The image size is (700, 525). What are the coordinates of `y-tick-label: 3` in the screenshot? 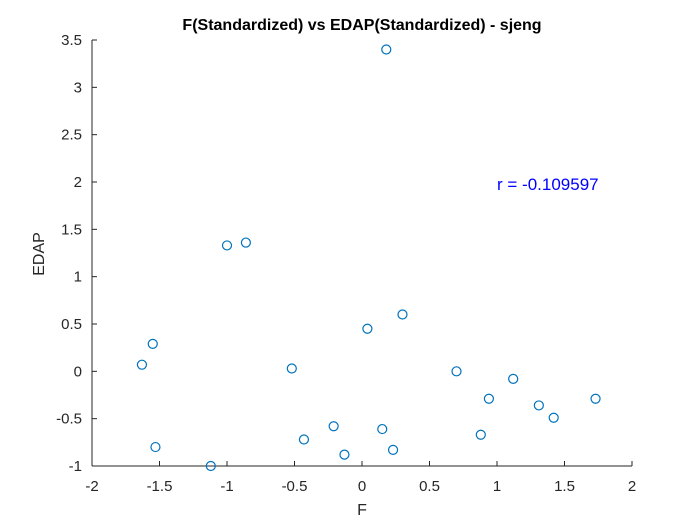 It's located at (78, 87).